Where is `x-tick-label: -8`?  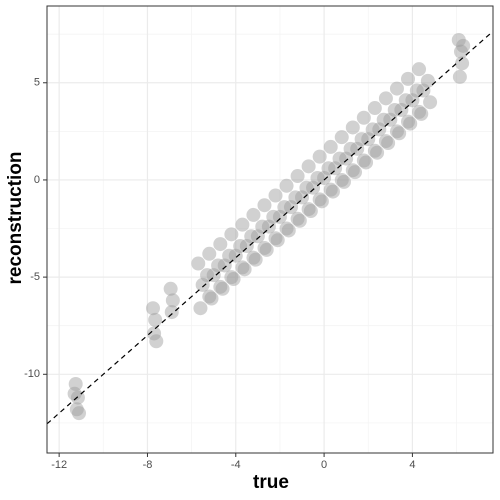 x-tick-label: -8 is located at coordinates (148, 465).